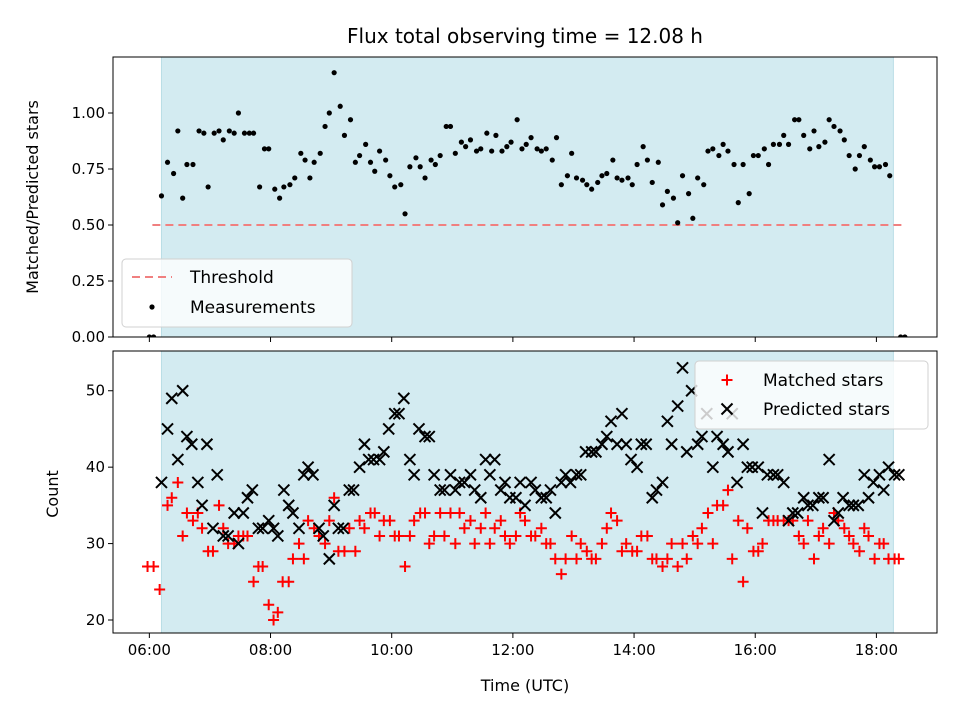 This screenshot has height=720, width=960. What do you see at coordinates (811, 395) in the screenshot?
I see `bottom-legend: Matched stars Predicted stars` at bounding box center [811, 395].